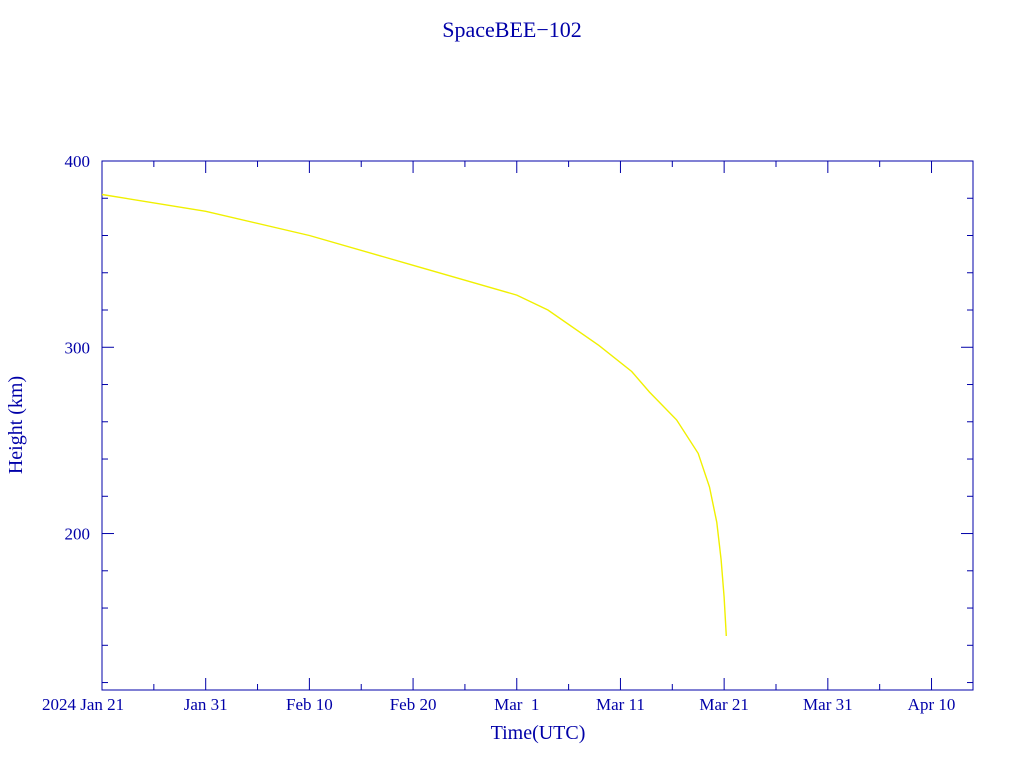 The image size is (1024, 768). I want to click on x-tick-label: Feb 10, so click(309, 704).